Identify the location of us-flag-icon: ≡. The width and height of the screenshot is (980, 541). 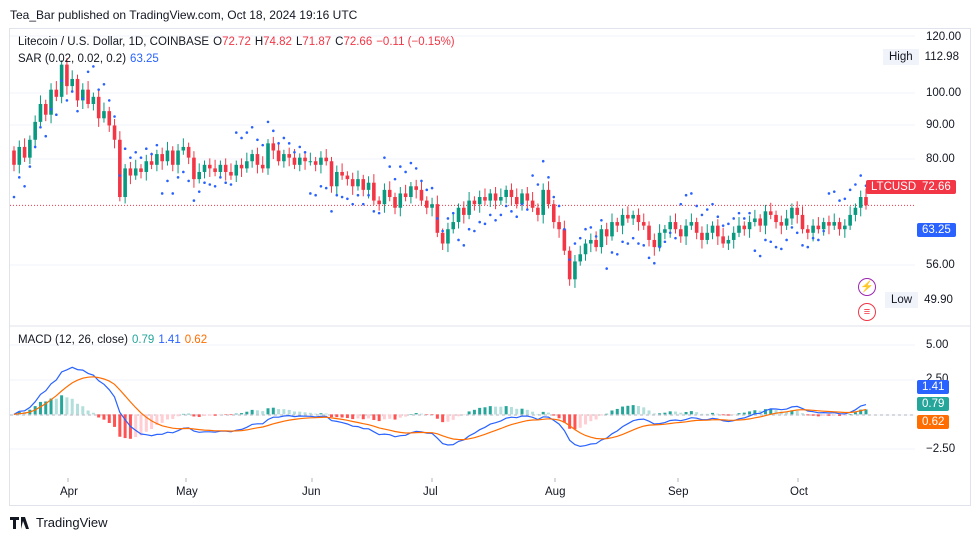
(867, 312).